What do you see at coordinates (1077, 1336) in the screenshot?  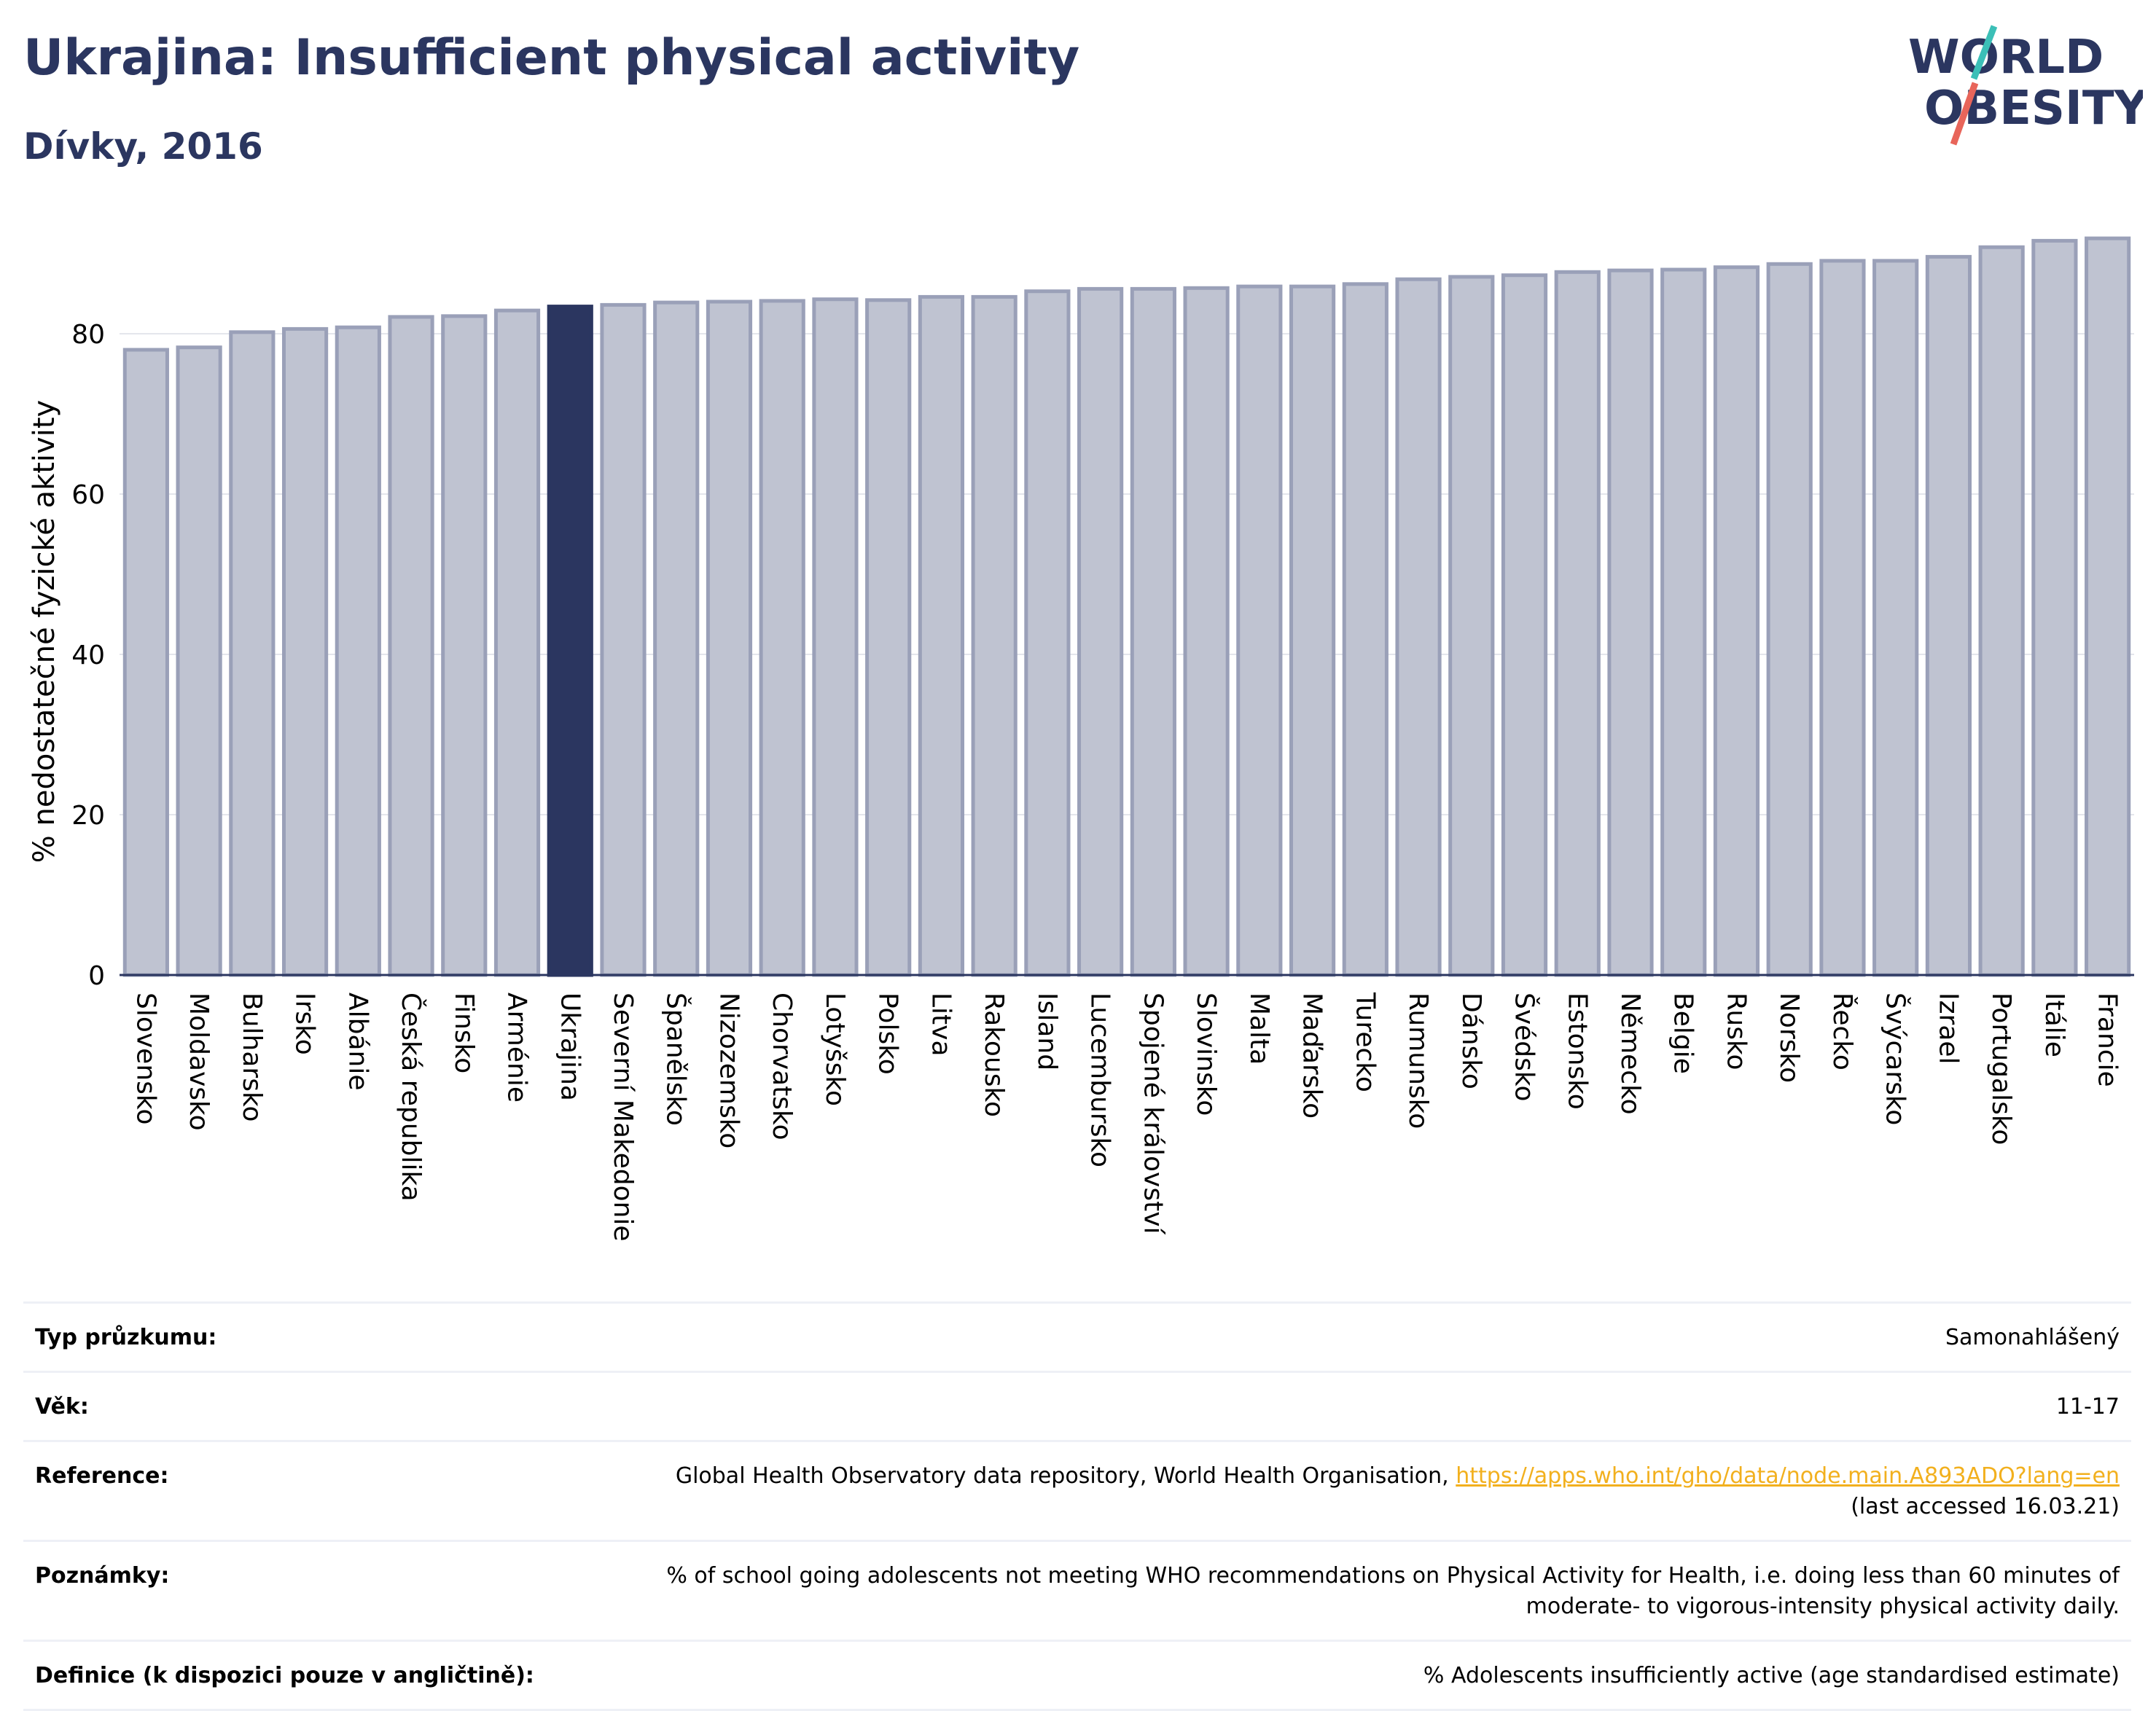 I see `info-row-survey: Typ průzkumu: Samonahlášený` at bounding box center [1077, 1336].